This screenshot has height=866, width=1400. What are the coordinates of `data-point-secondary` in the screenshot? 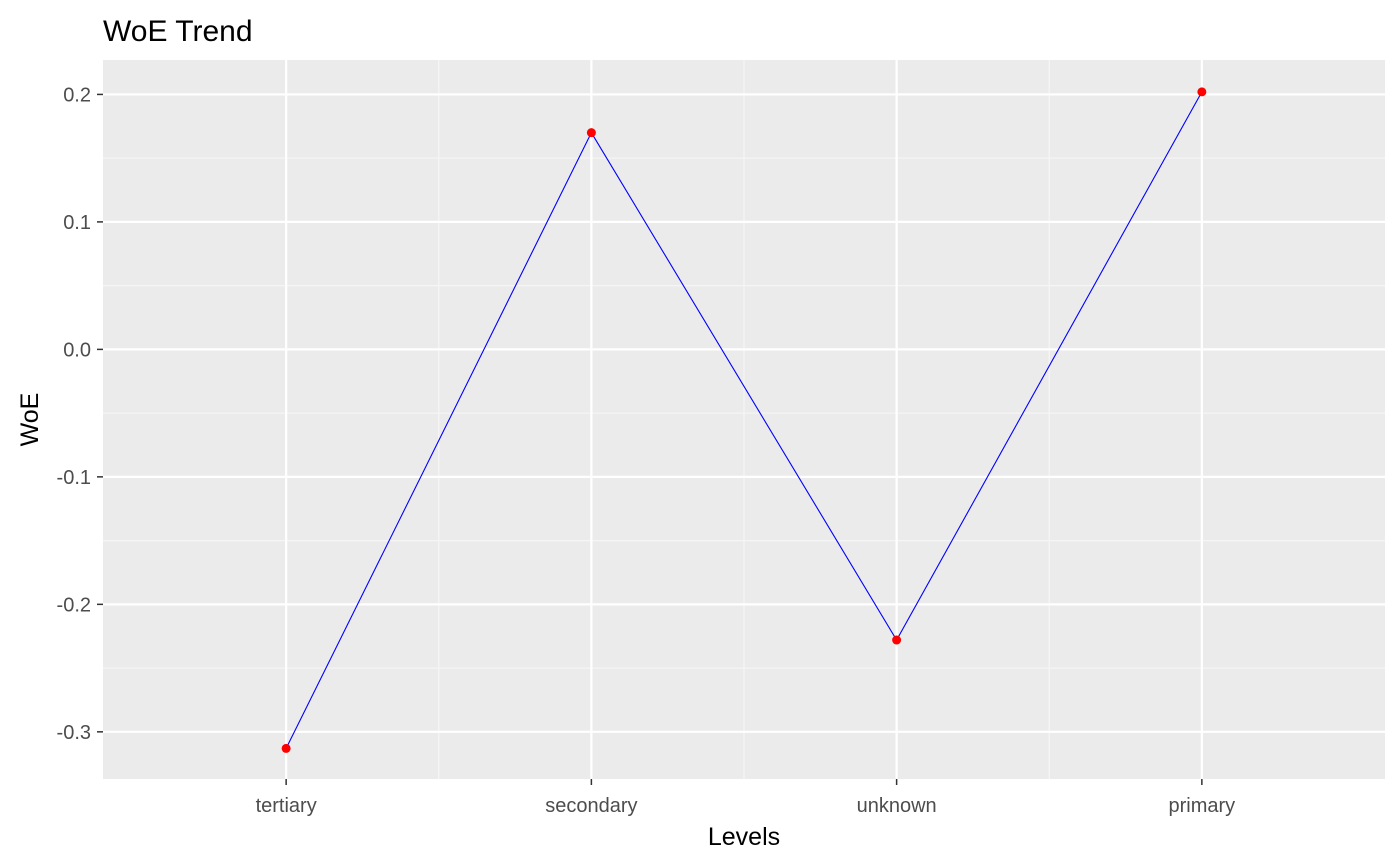 It's located at (591, 132).